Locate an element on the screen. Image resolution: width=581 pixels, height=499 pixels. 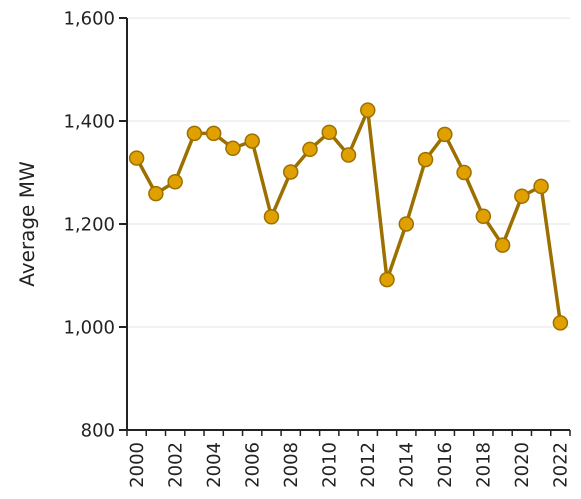
x-tick-label: 2008 is located at coordinates (291, 465).